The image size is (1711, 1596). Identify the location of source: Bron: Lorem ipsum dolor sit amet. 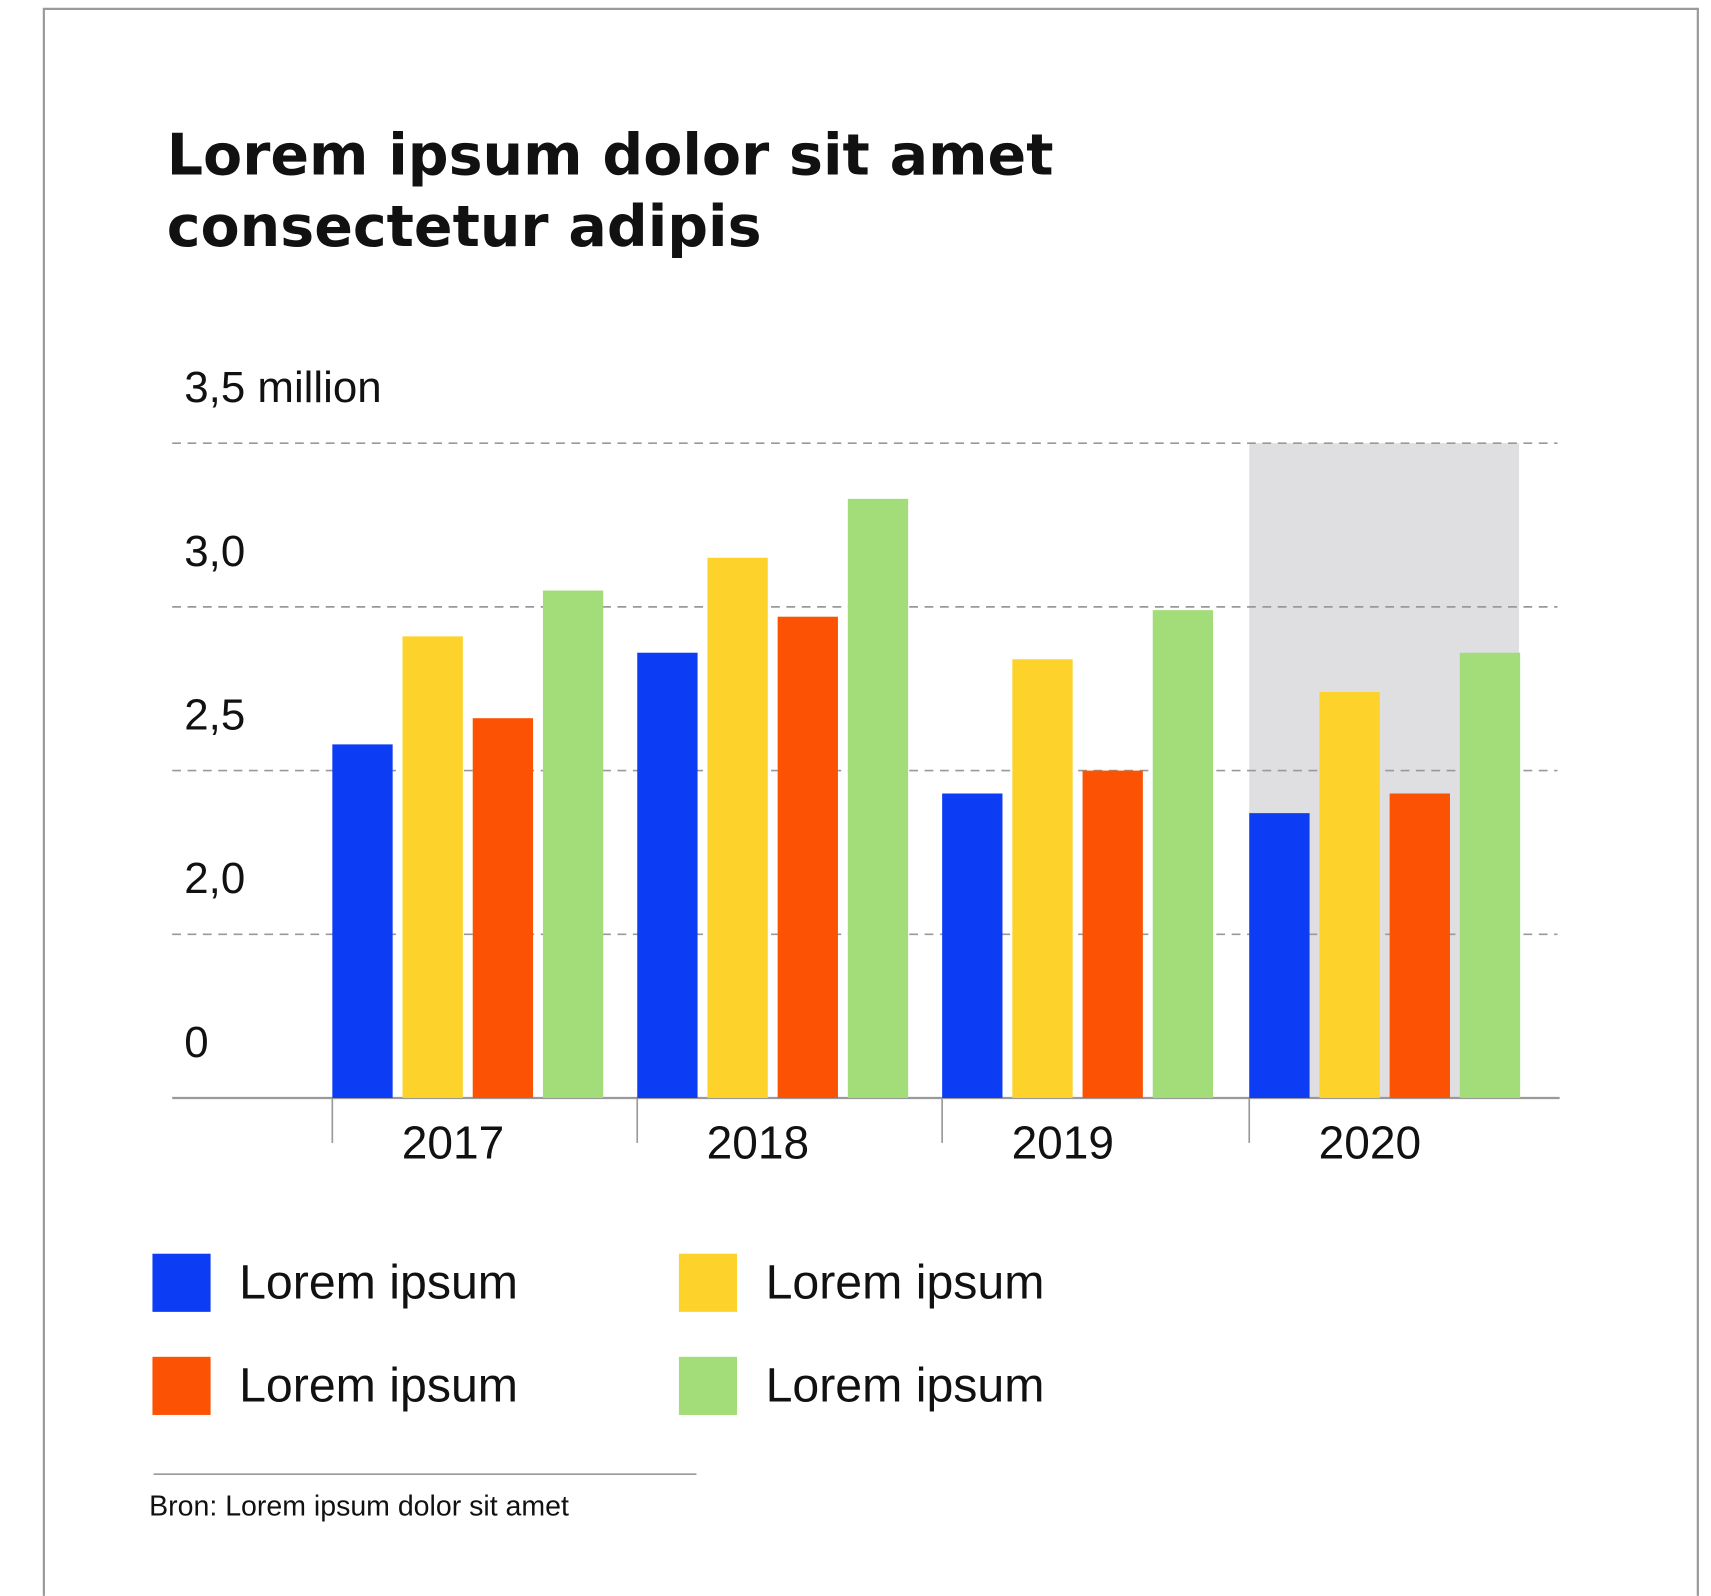
(359, 1507).